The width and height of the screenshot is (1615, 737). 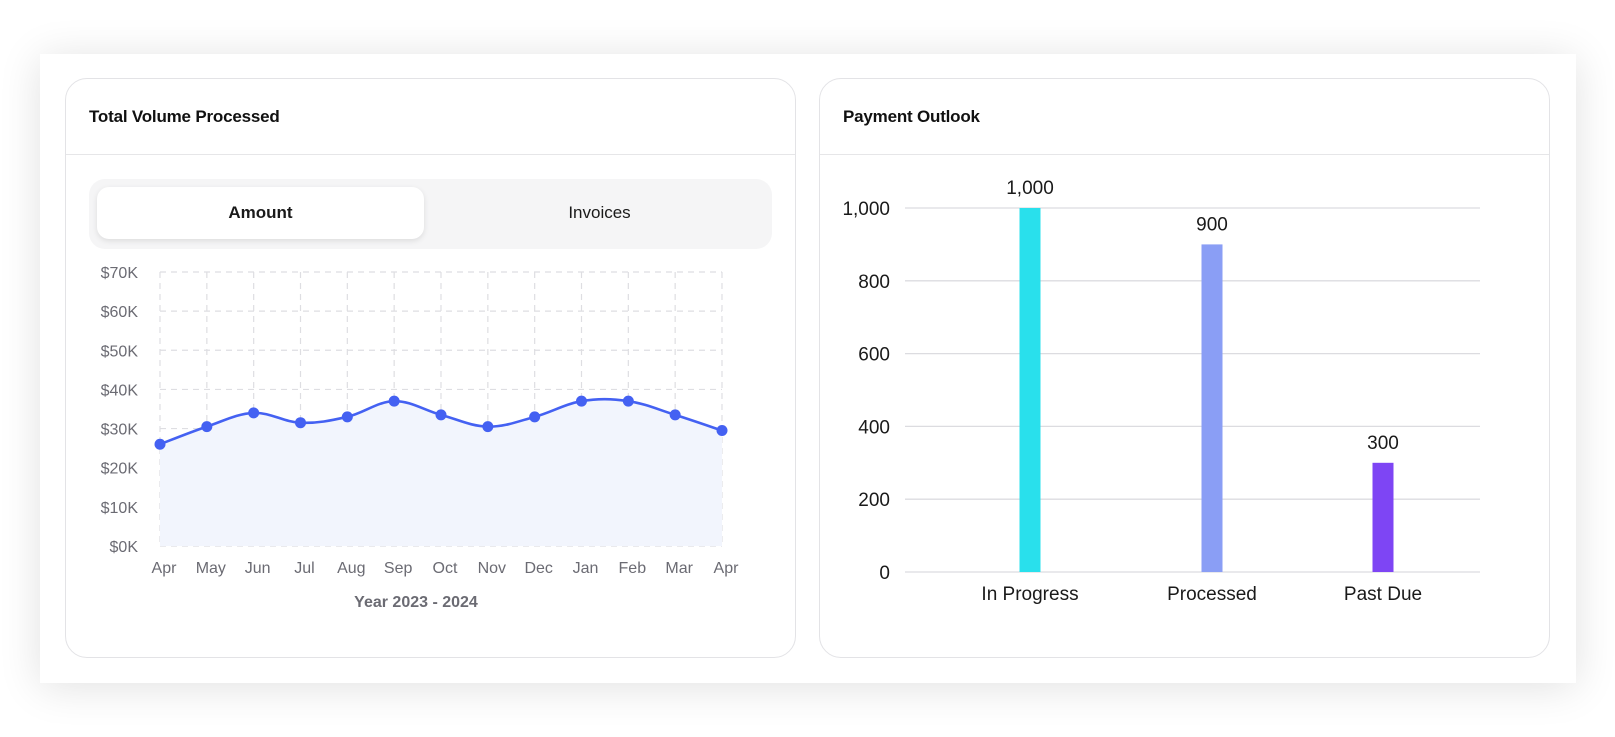 What do you see at coordinates (492, 568) in the screenshot?
I see `x-tick-label: Nov` at bounding box center [492, 568].